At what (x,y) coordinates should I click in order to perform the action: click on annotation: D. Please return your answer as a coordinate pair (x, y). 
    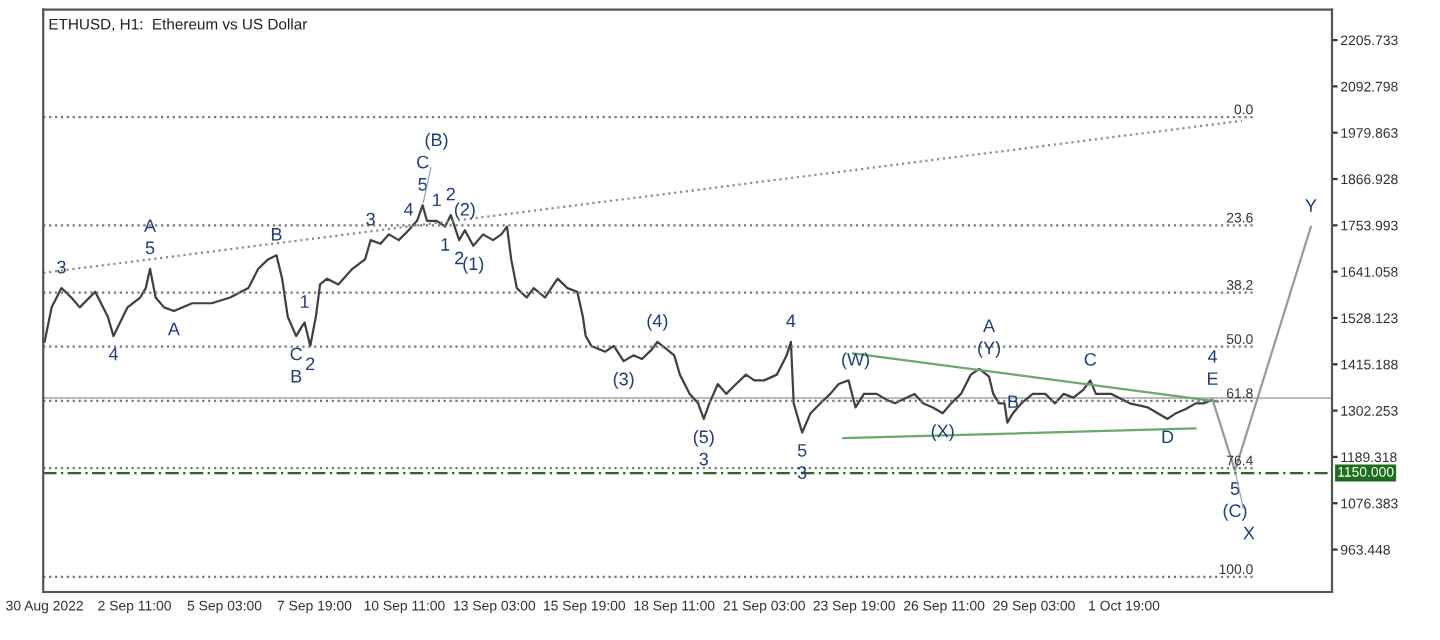
    Looking at the image, I should click on (1168, 437).